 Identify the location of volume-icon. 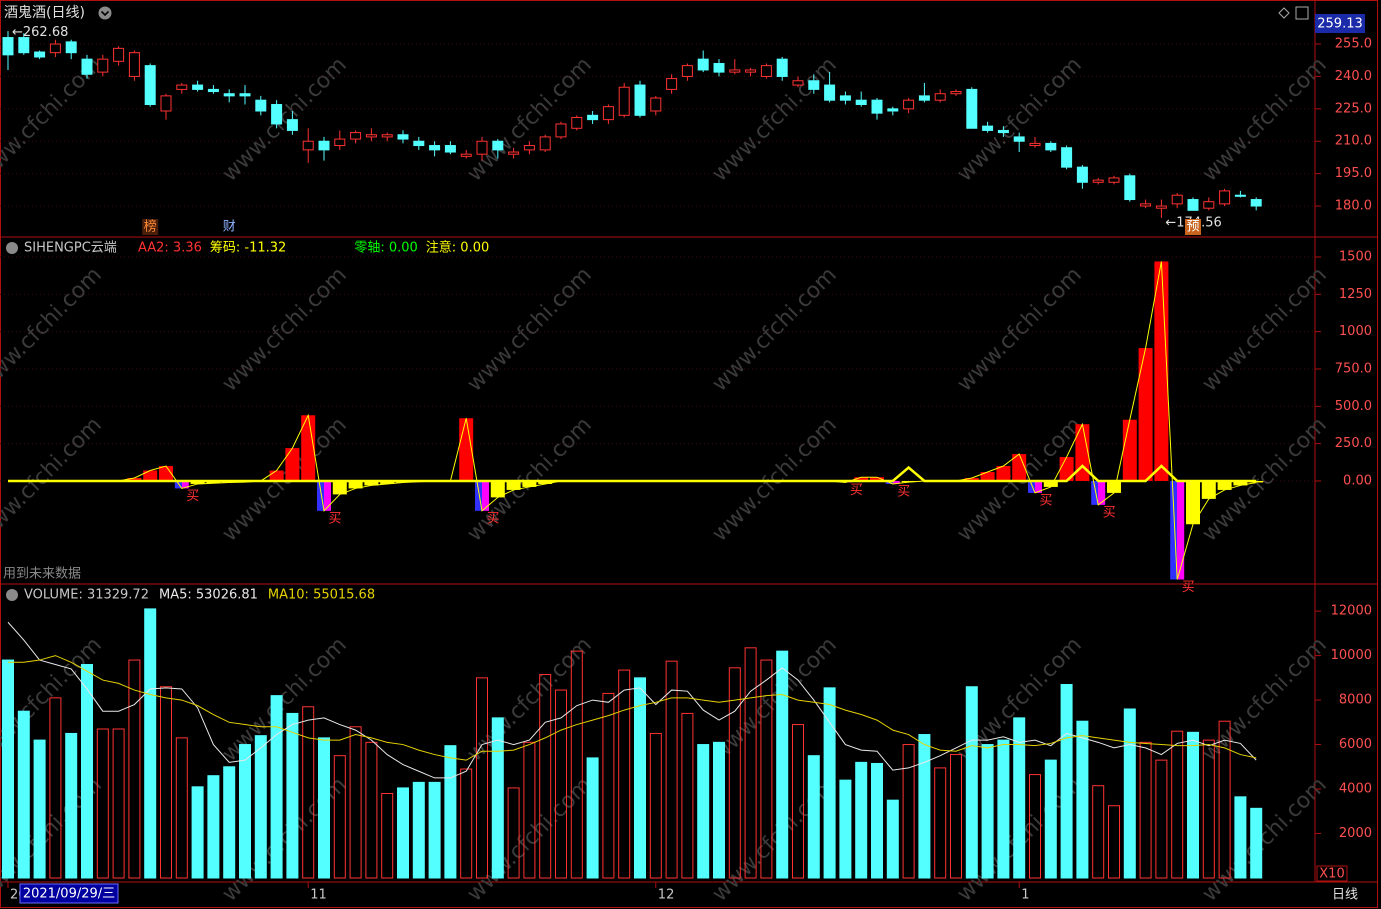
(12, 595).